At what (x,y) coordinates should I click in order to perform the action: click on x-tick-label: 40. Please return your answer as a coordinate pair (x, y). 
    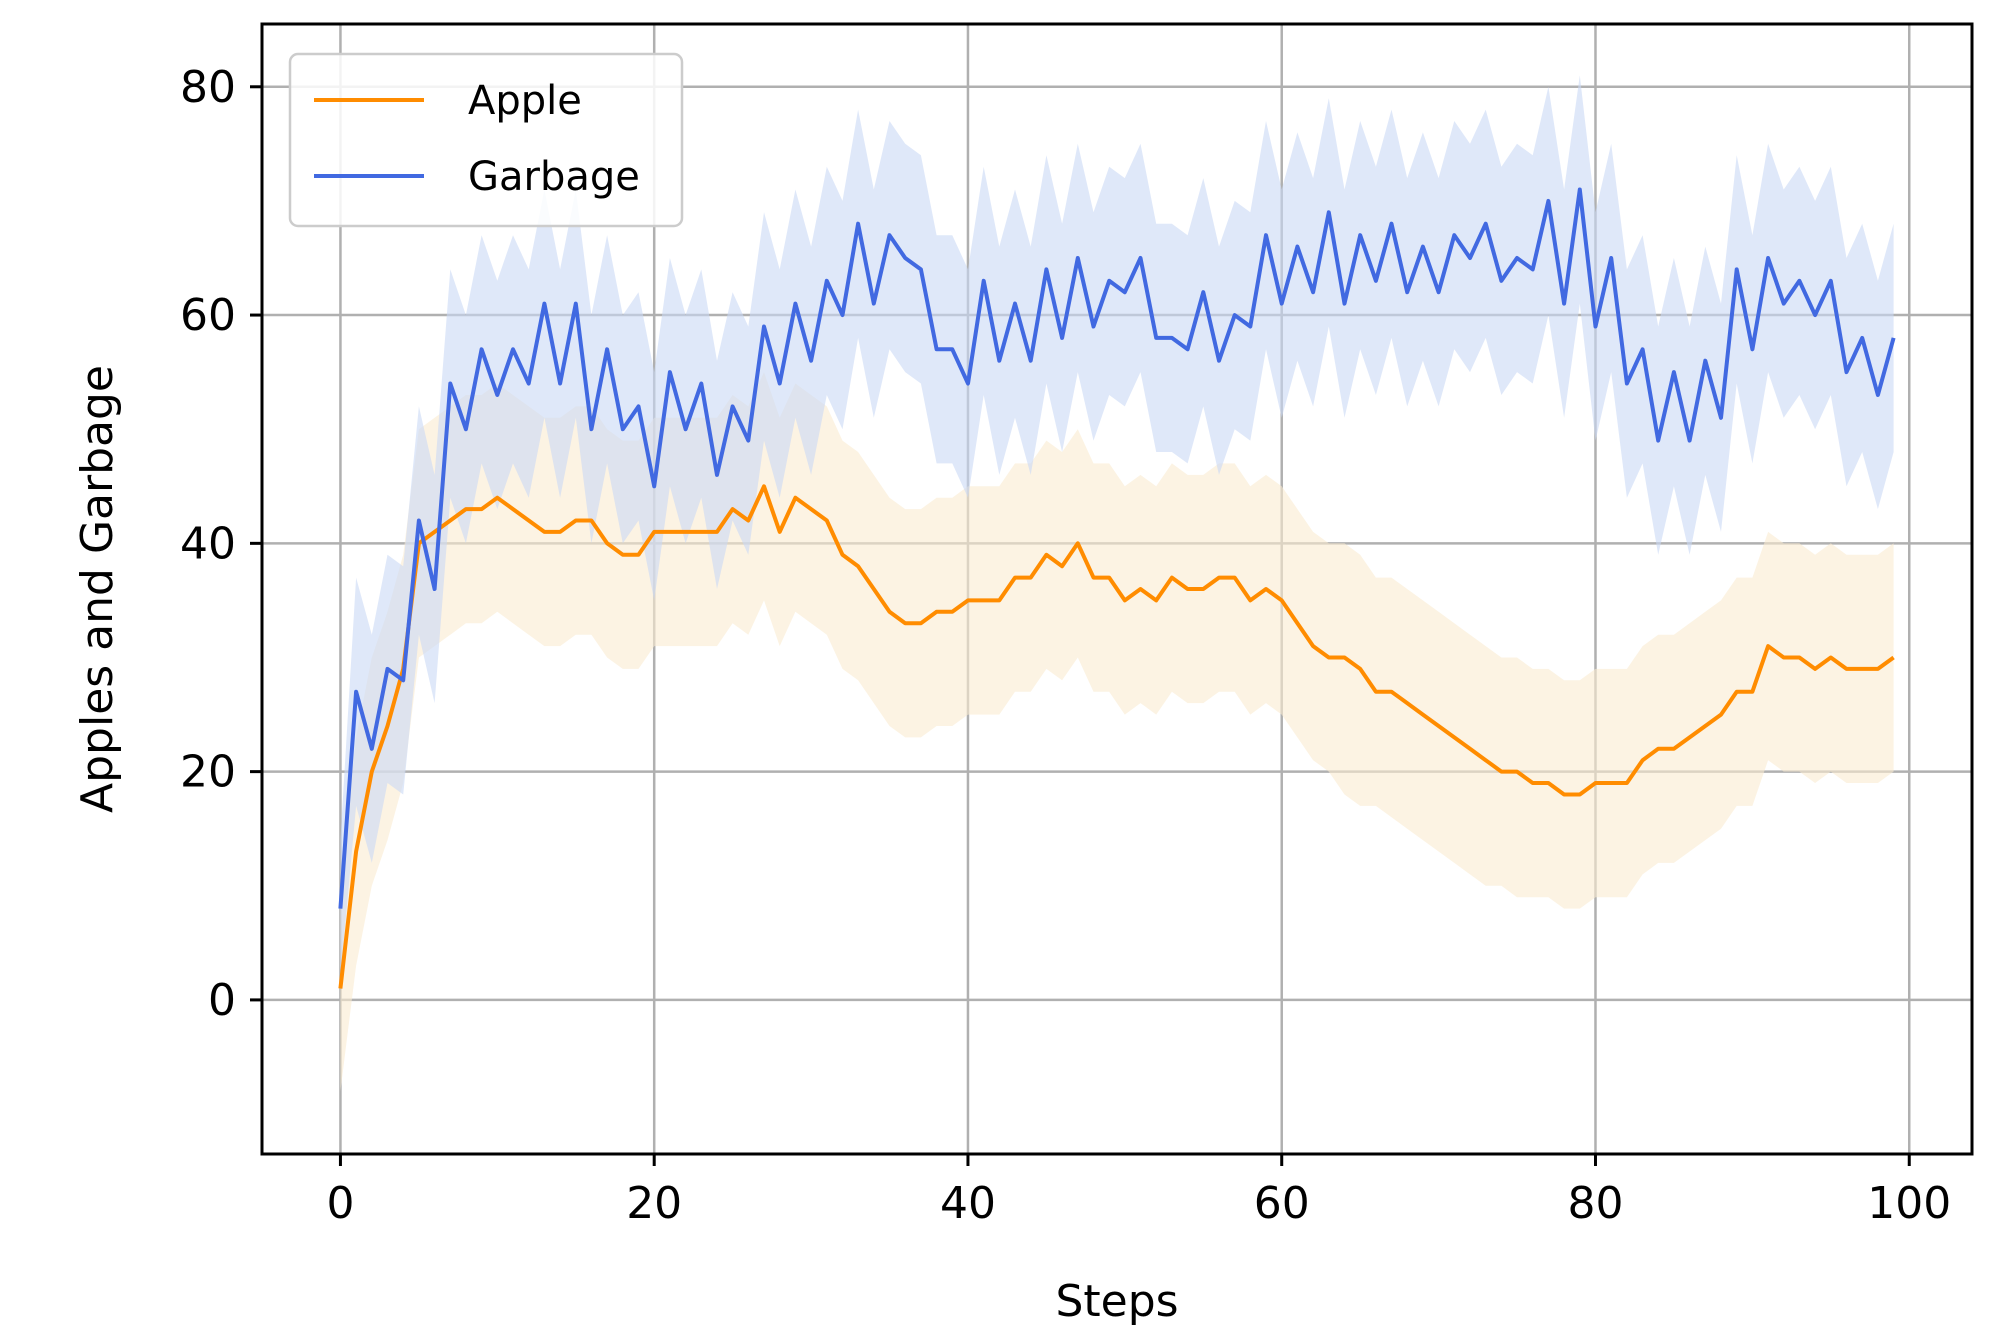
    Looking at the image, I should click on (968, 1203).